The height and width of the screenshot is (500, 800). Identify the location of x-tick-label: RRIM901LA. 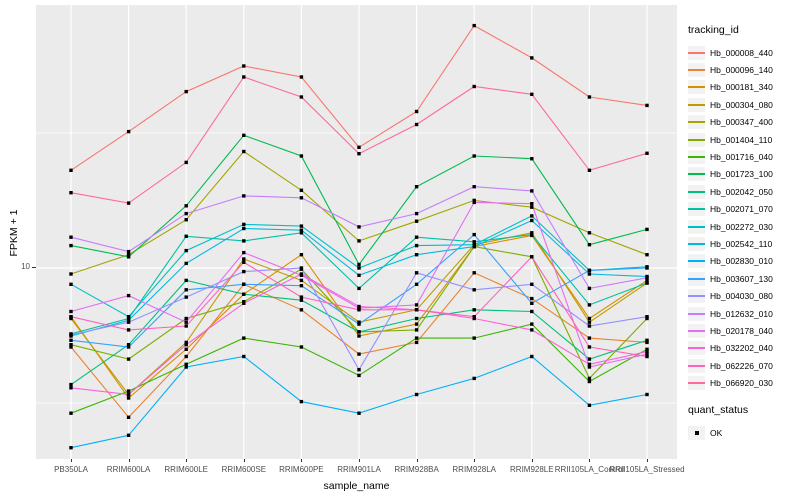
(359, 469).